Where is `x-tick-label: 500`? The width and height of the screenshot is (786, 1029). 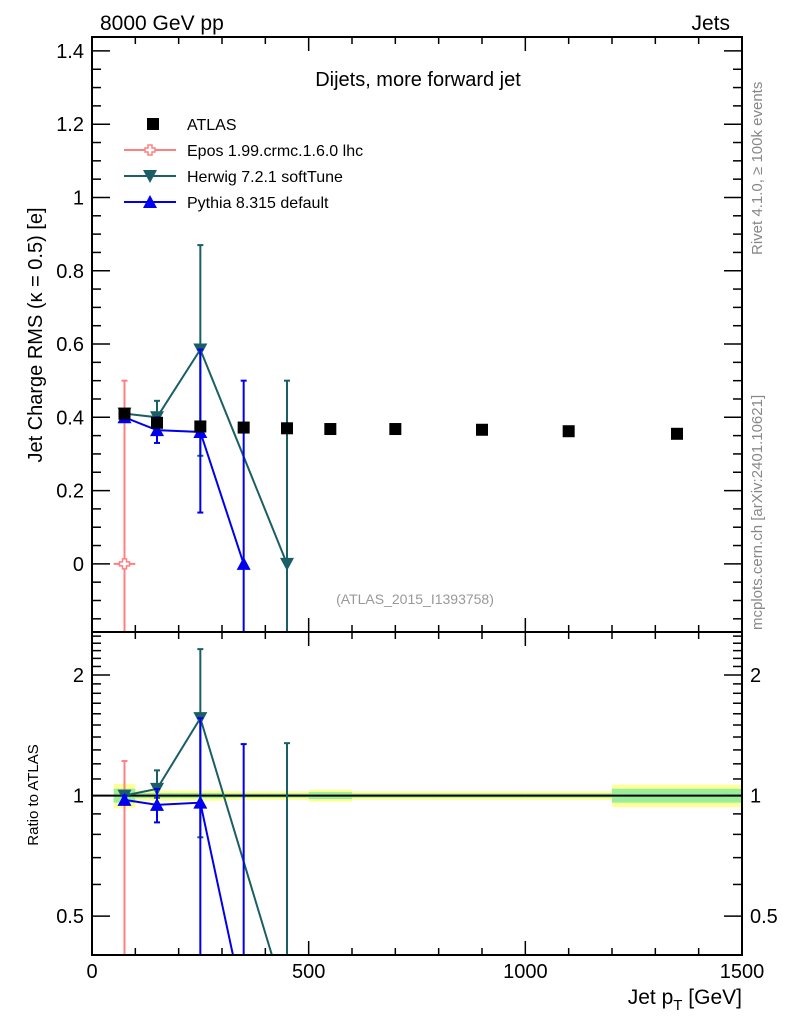
x-tick-label: 500 is located at coordinates (308, 972).